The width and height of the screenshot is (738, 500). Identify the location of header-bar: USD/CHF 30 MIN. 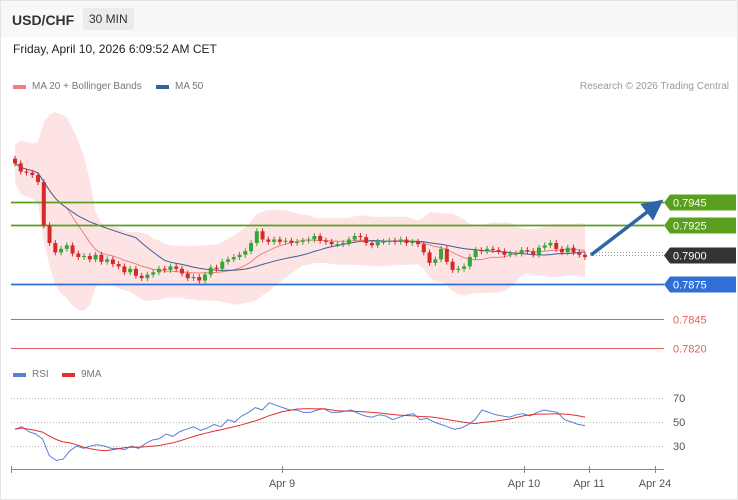
(369, 19).